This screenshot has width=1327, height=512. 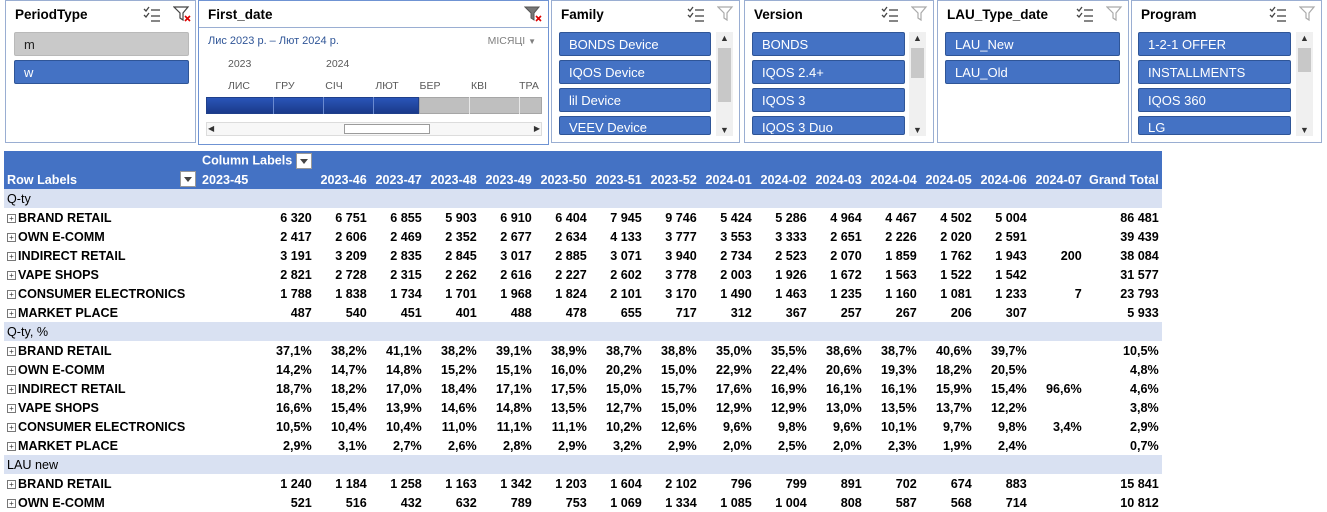 I want to click on slicer-item: LAU_Old, so click(x=1032, y=72).